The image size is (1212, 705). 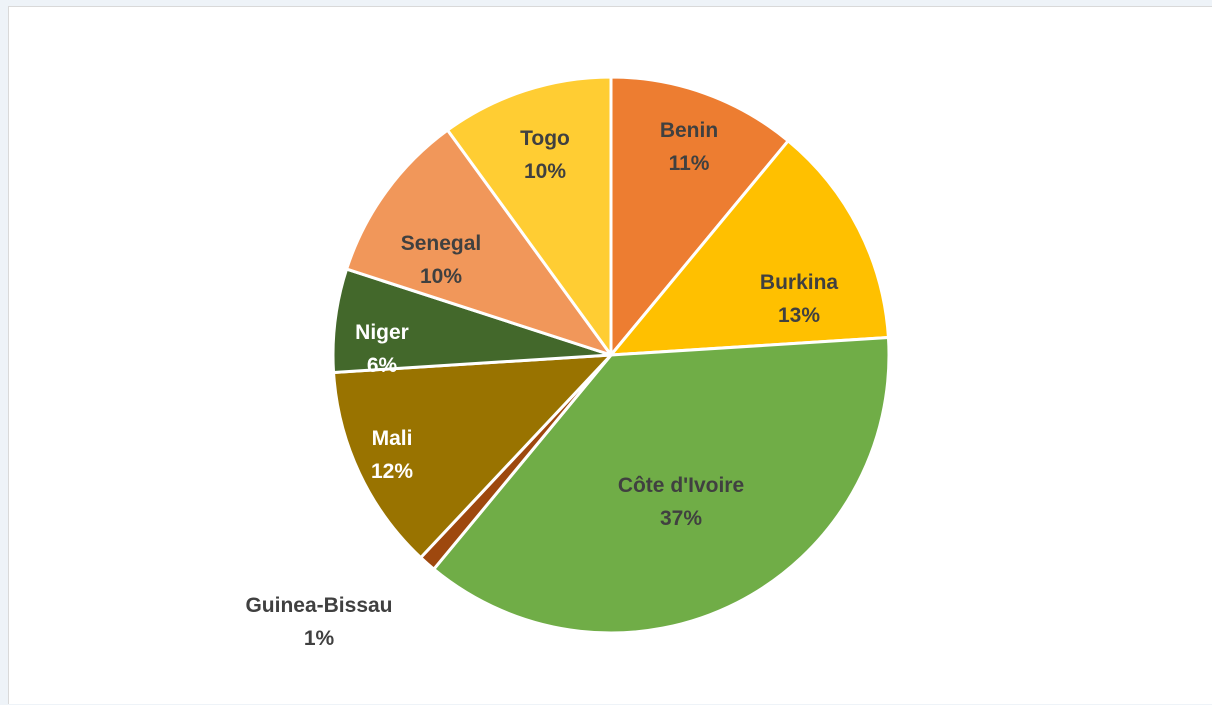 What do you see at coordinates (689, 147) in the screenshot?
I see `data-label-benin: Benin 11%` at bounding box center [689, 147].